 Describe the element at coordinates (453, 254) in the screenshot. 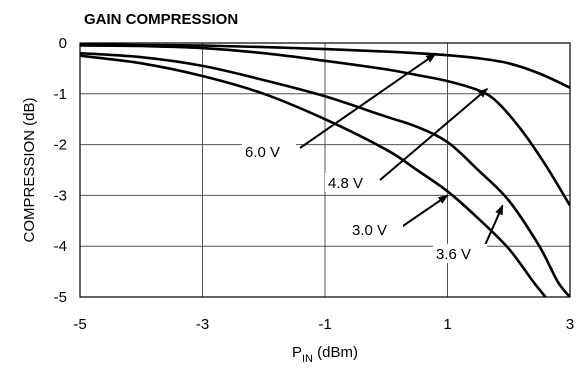

I see `annotation-label: 3.6 V` at that location.